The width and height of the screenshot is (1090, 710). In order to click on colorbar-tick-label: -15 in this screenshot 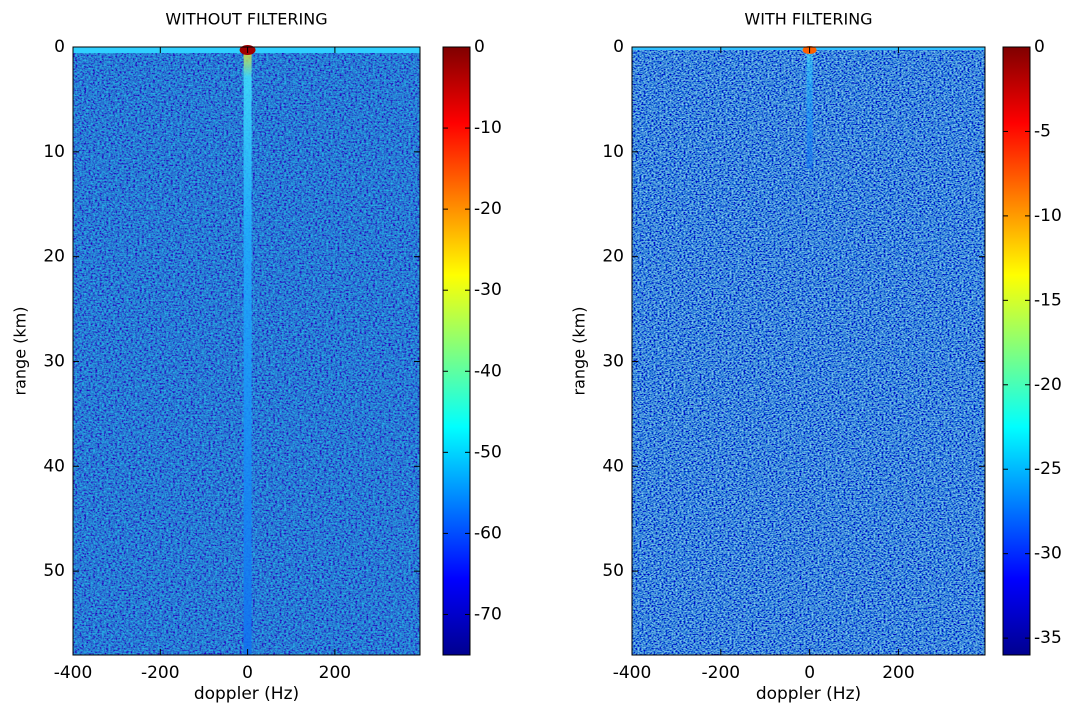, I will do `click(1048, 300)`.